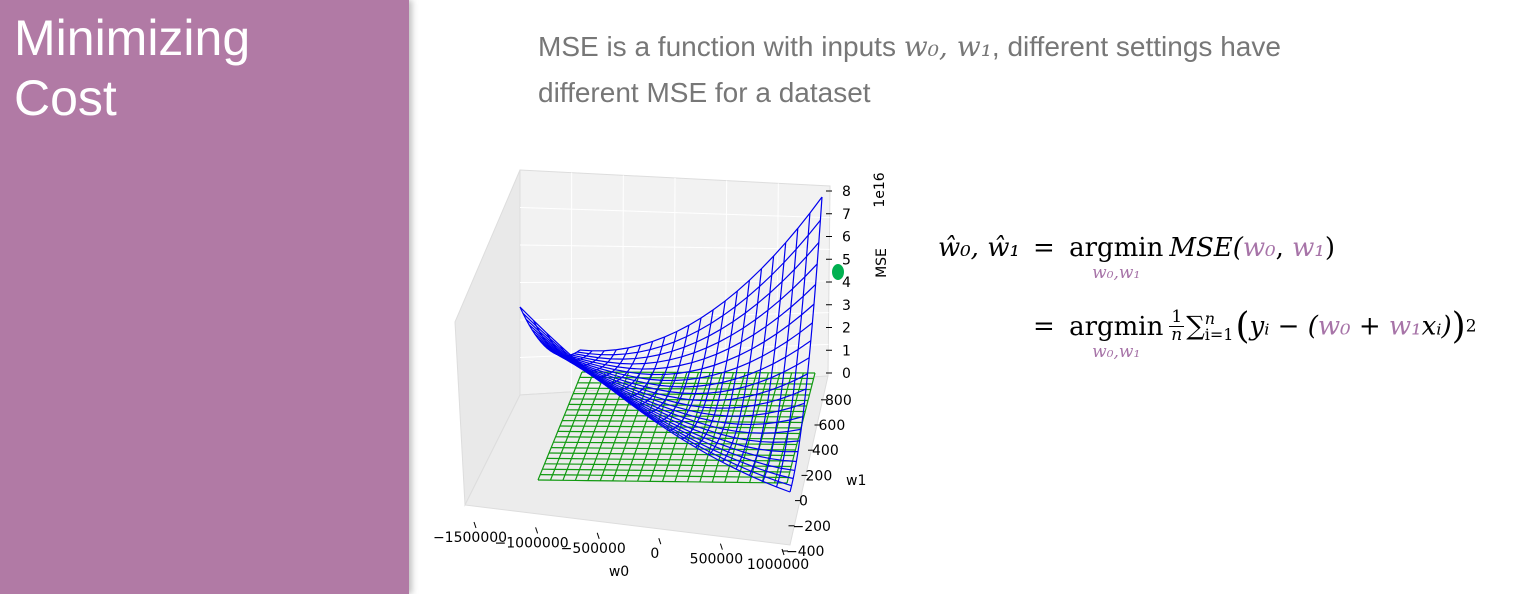 The width and height of the screenshot is (1535, 594). I want to click on y-tick-label: 800, so click(838, 401).